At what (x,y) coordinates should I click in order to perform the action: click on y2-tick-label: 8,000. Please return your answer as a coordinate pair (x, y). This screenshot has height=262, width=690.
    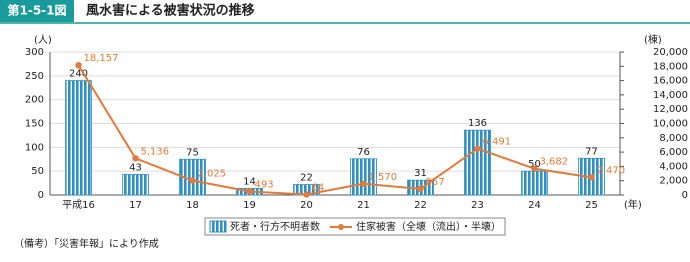
    Looking at the image, I should click on (673, 138).